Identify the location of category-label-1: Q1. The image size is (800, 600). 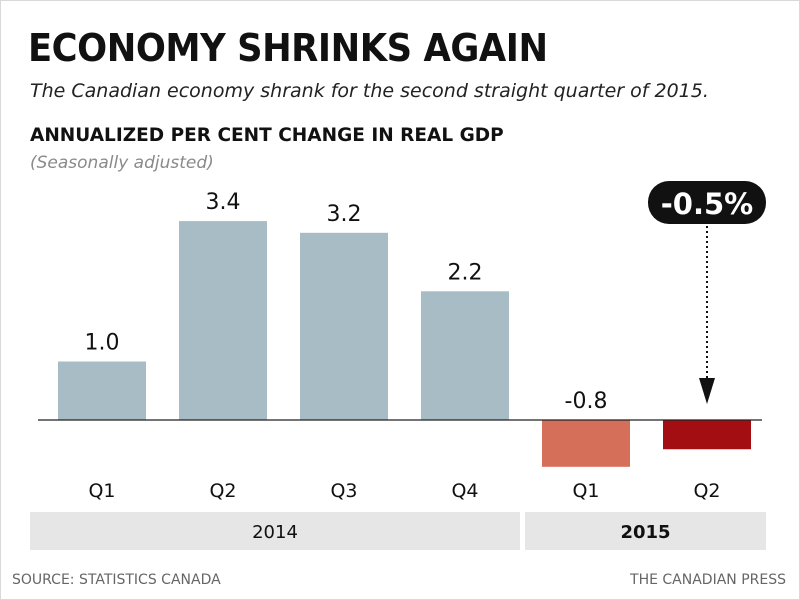
(101, 491).